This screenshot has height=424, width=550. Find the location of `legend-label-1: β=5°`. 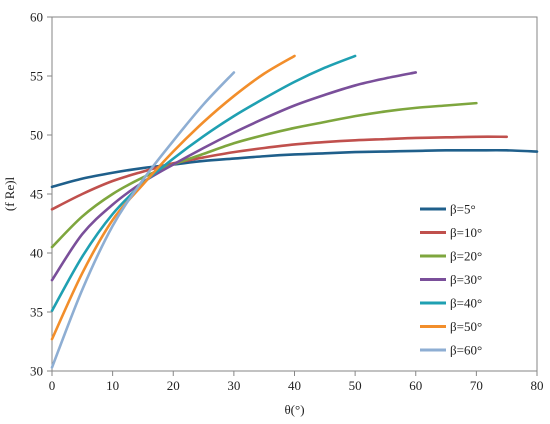

legend-label-1: β=5° is located at coordinates (463, 209).